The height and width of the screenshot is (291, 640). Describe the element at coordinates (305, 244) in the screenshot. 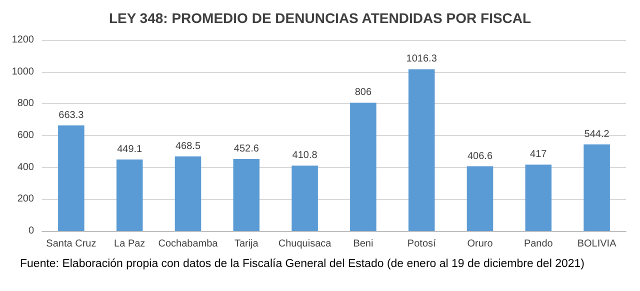

I see `x-tick-label: Chuquisaca` at that location.